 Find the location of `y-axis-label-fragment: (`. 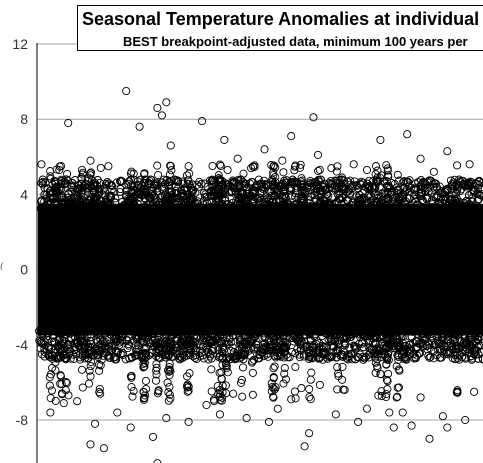

y-axis-label-fragment: ( is located at coordinates (2, 266).